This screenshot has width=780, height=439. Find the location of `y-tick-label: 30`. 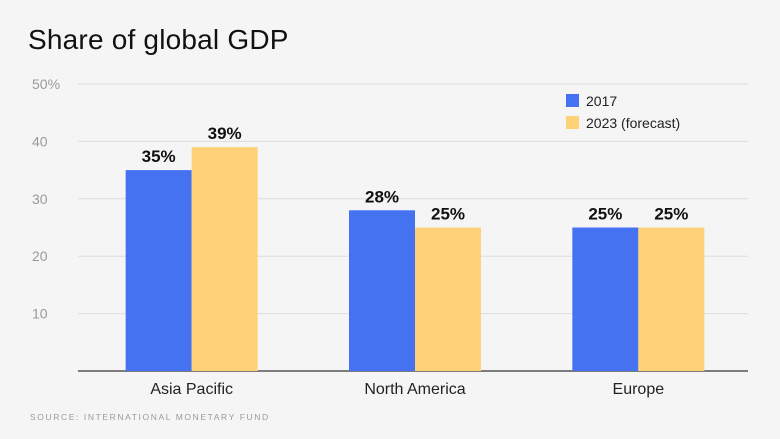

y-tick-label: 30 is located at coordinates (40, 199).